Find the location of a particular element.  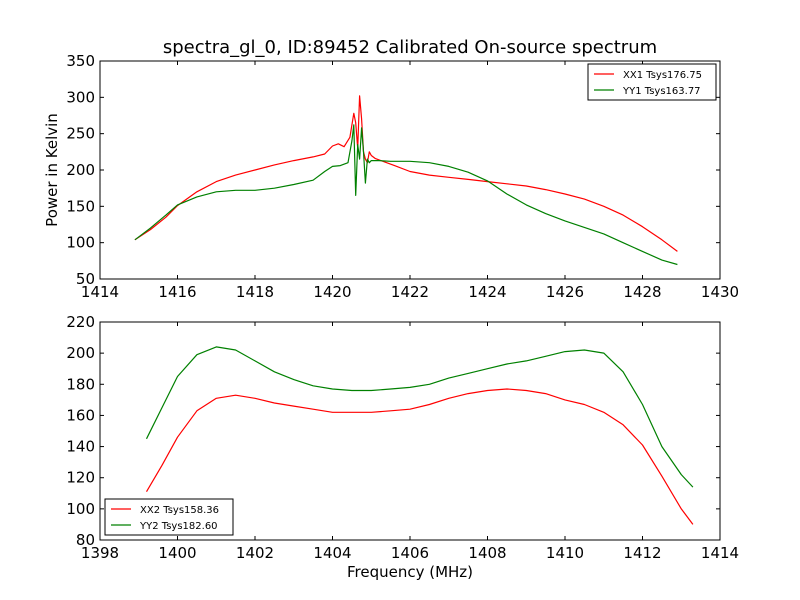

bottom-y-tick-label: 100 is located at coordinates (80, 509).